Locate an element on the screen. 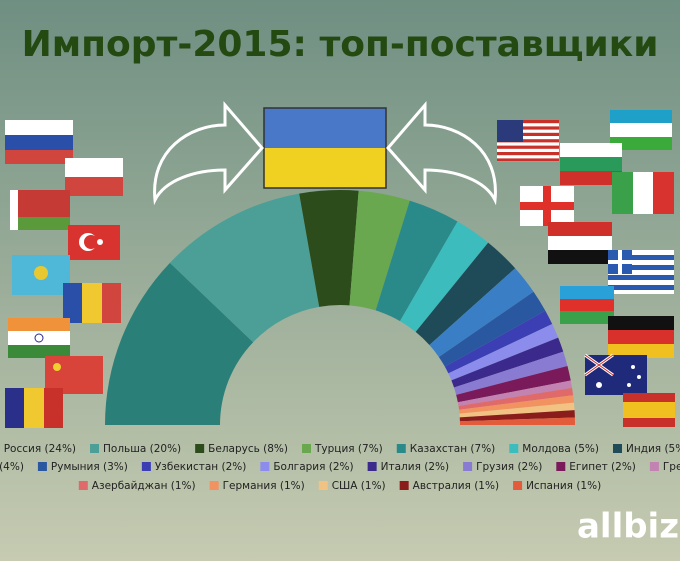 This screenshot has height=561, width=680. legend-label: Австралия (1%) is located at coordinates (456, 486).